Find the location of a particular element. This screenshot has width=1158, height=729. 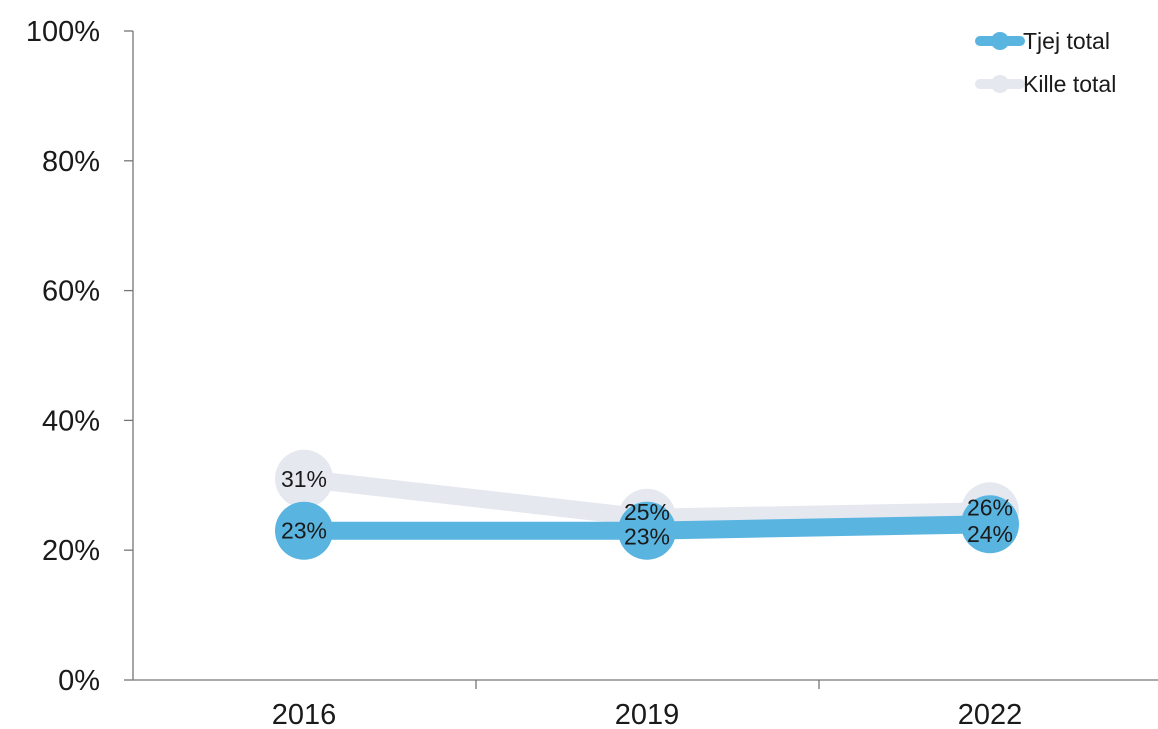

y-tick-label: 80% is located at coordinates (71, 162).